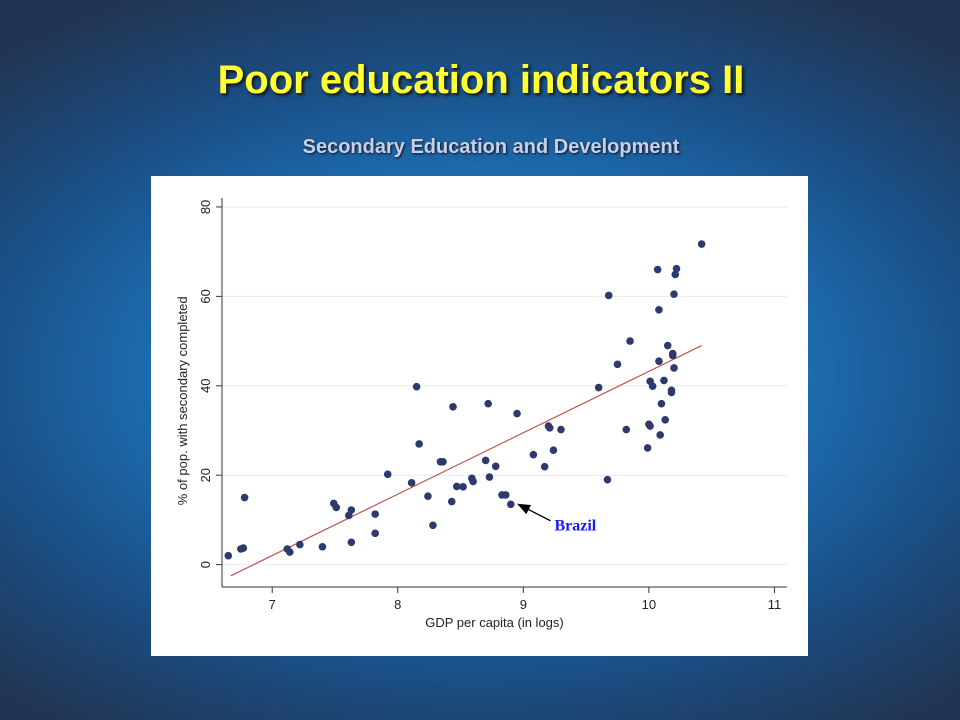 The image size is (960, 720). Describe the element at coordinates (575, 526) in the screenshot. I see `annotation-label: Brazil` at that location.